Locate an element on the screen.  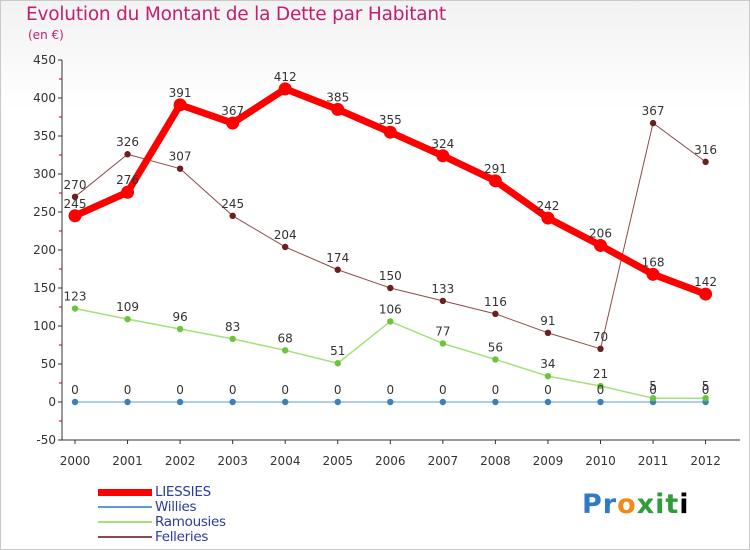
x-tick-label: 2003 is located at coordinates (232, 461).